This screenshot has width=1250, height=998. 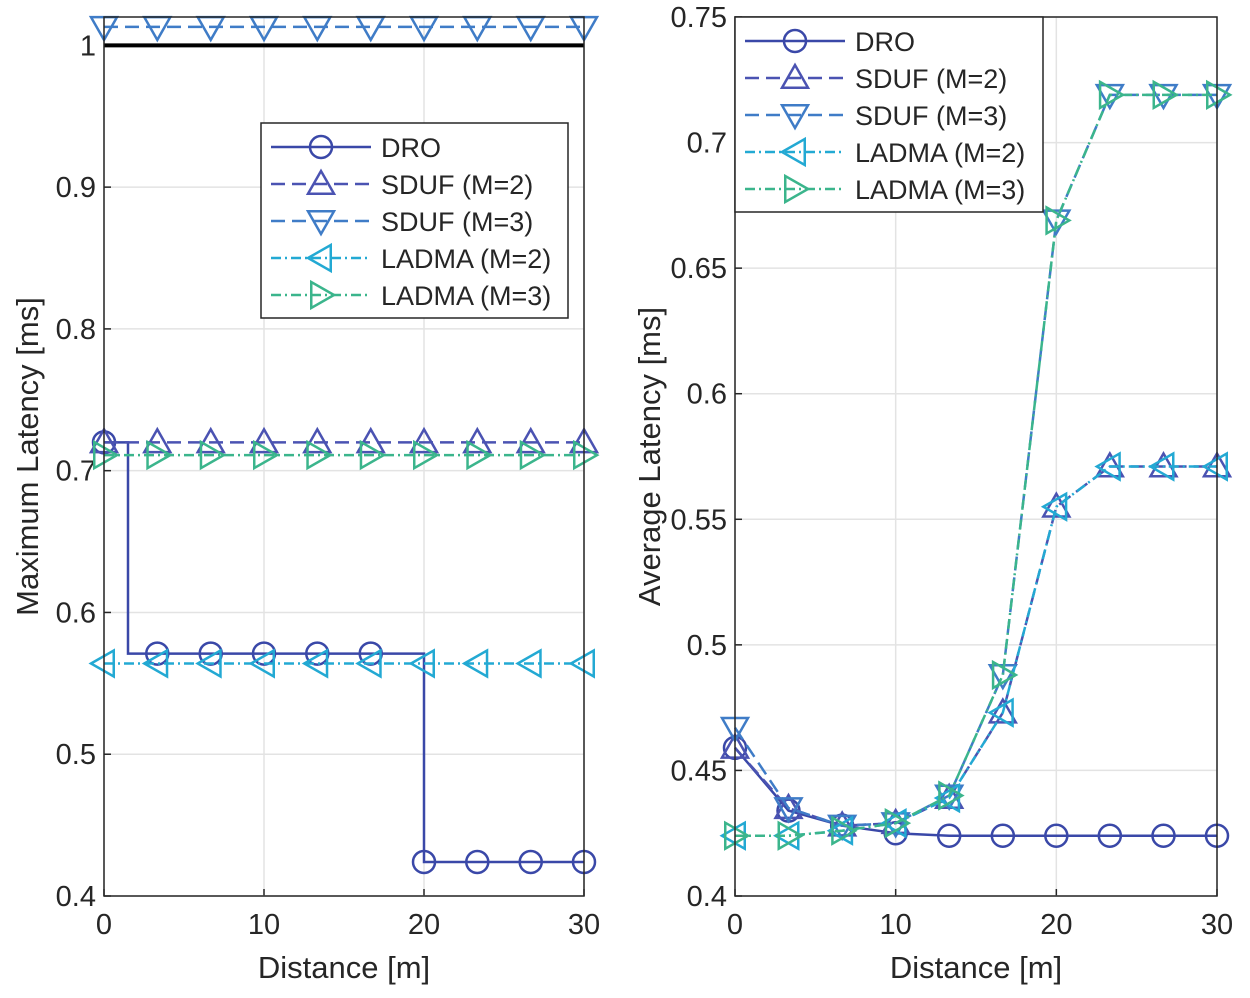 What do you see at coordinates (707, 144) in the screenshot?
I see `y-tick-label: 0.7` at bounding box center [707, 144].